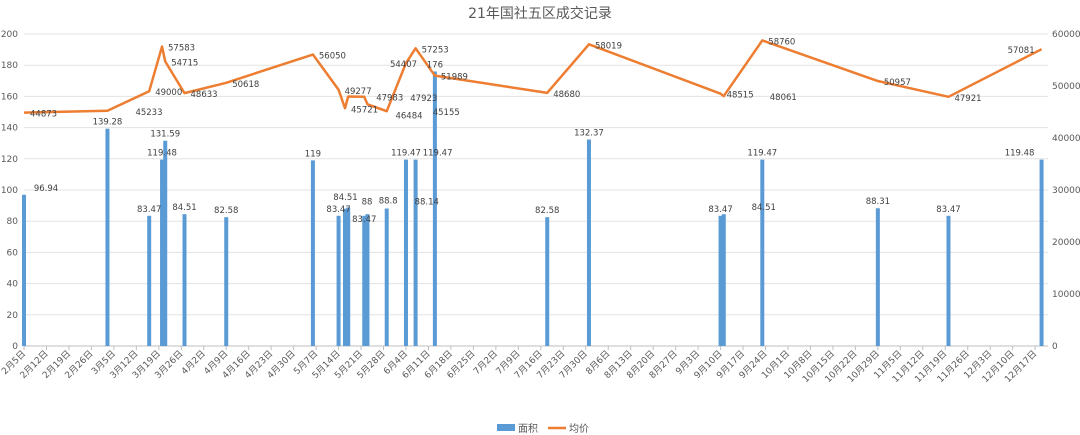  What do you see at coordinates (332, 57) in the screenshot?
I see `line-data-label: 56050` at bounding box center [332, 57].